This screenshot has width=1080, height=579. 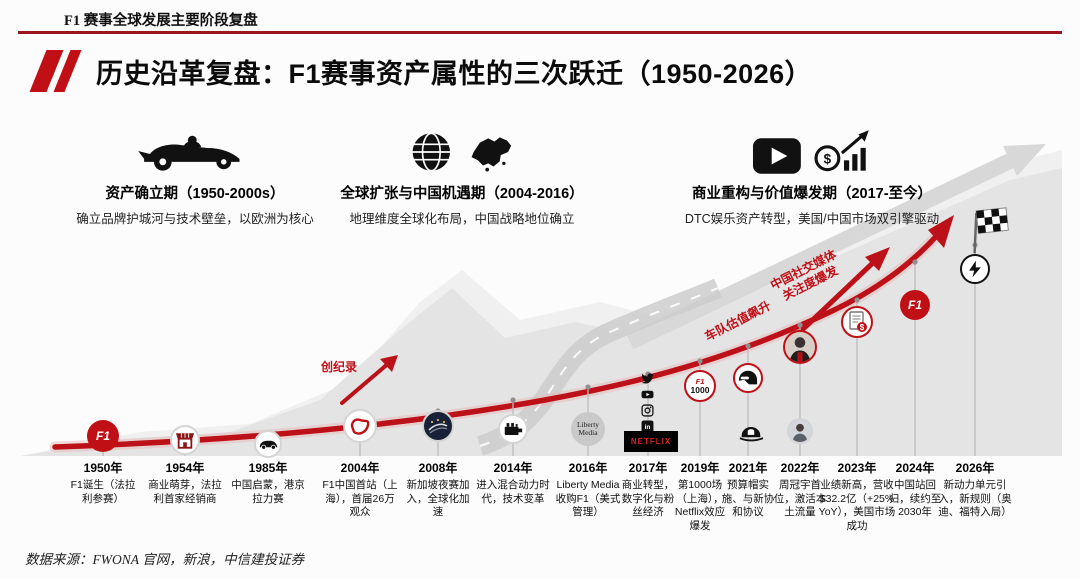 What do you see at coordinates (651, 441) in the screenshot?
I see `netflix-logo: NETFLIX` at bounding box center [651, 441].